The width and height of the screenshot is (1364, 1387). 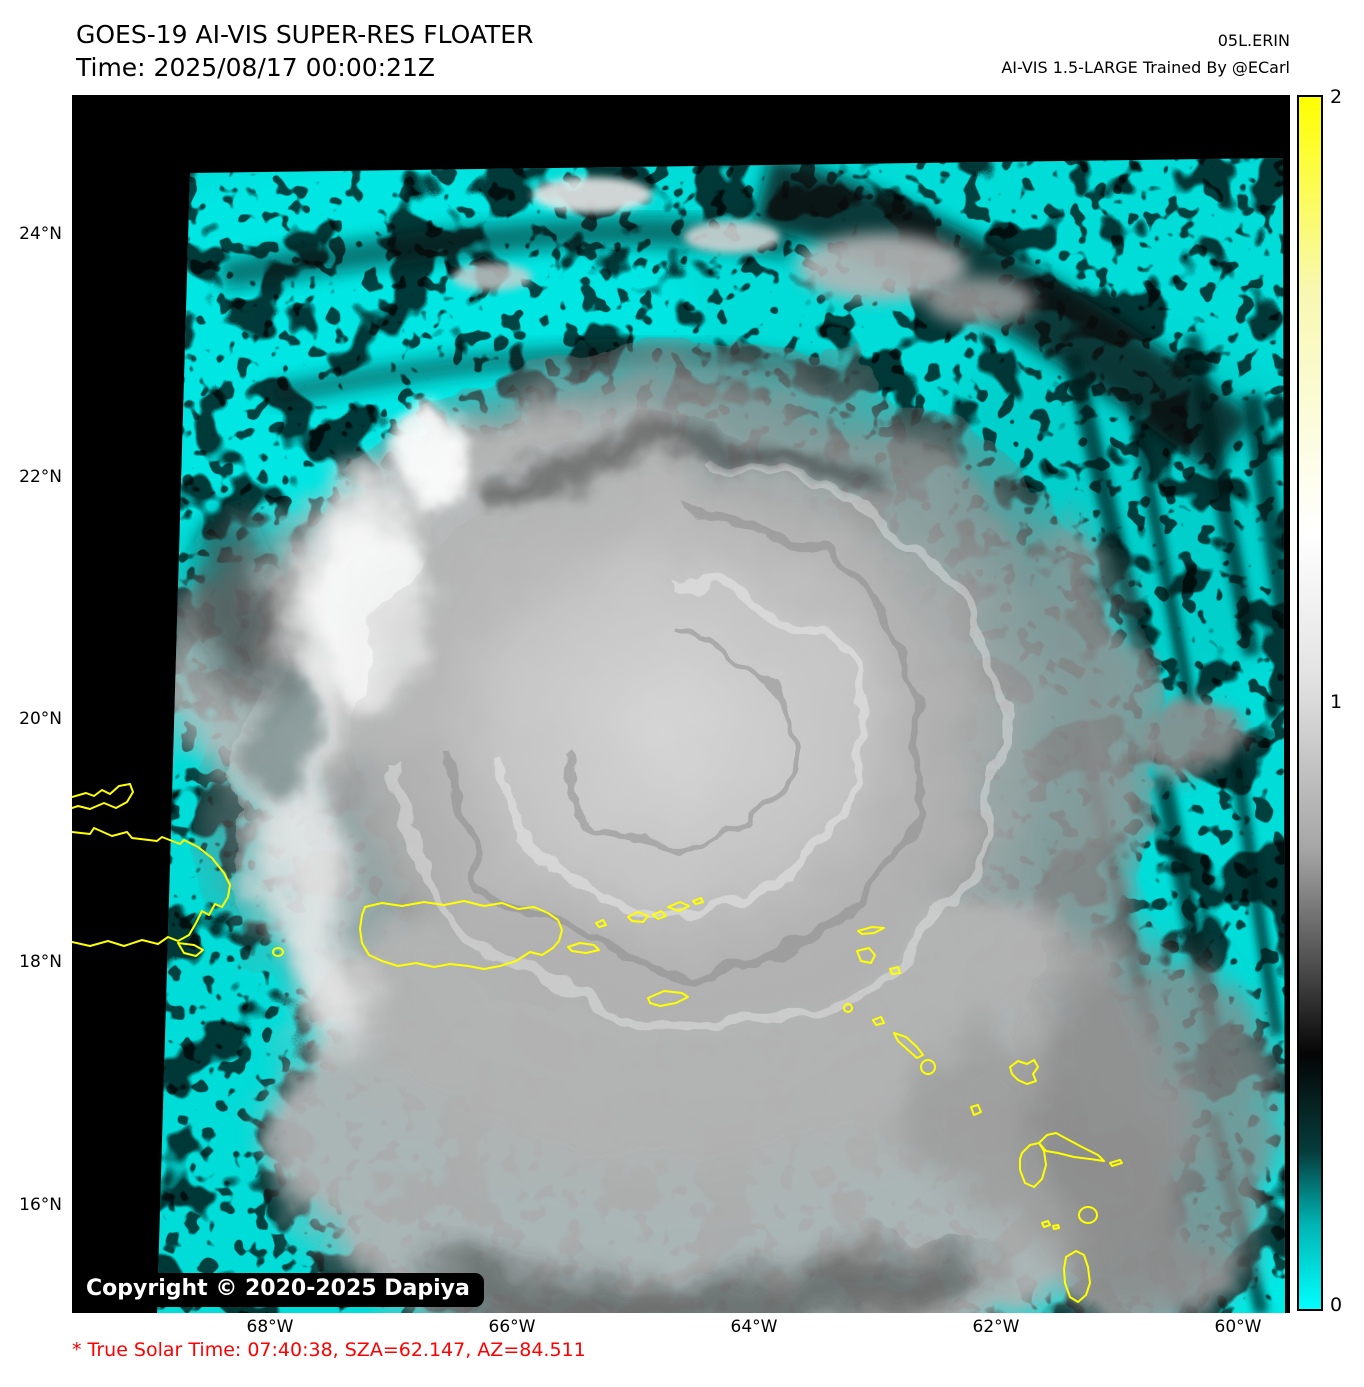 What do you see at coordinates (996, 1327) in the screenshot?
I see `lon-tick-62w: 62°W` at bounding box center [996, 1327].